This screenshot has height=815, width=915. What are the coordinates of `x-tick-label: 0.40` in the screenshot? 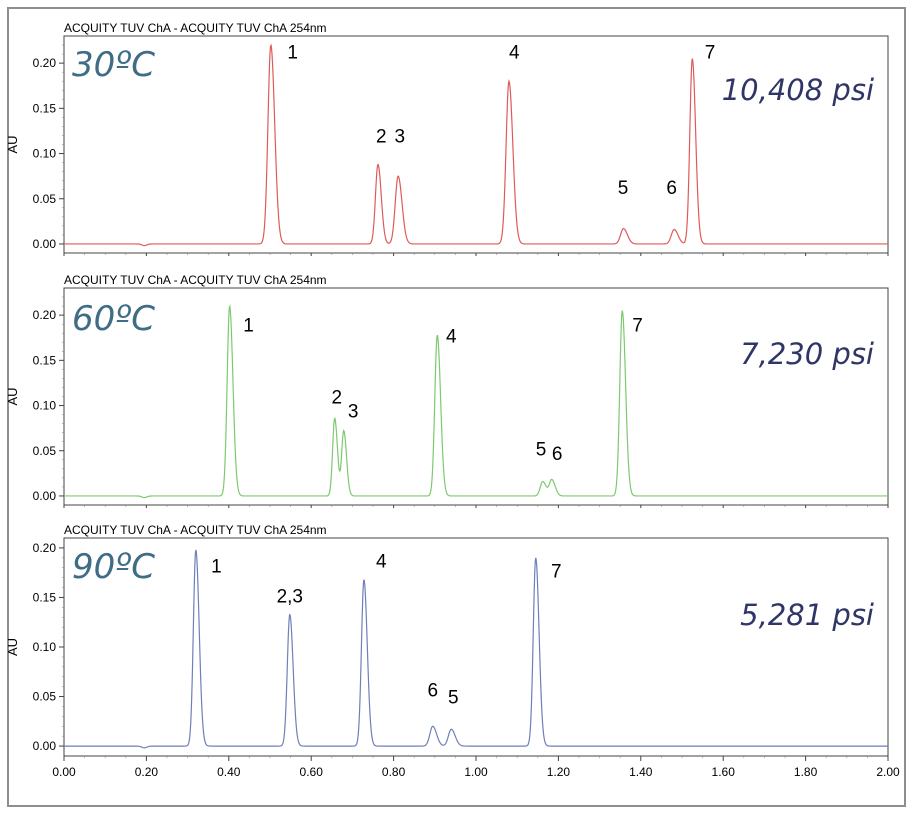 It's located at (229, 772).